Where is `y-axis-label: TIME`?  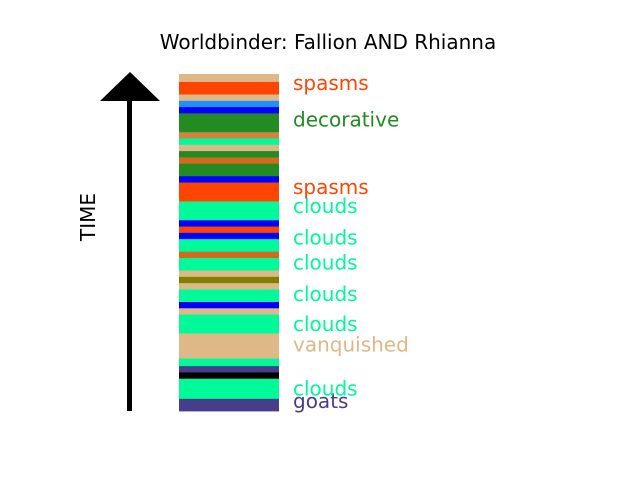 y-axis-label: TIME is located at coordinates (88, 217).